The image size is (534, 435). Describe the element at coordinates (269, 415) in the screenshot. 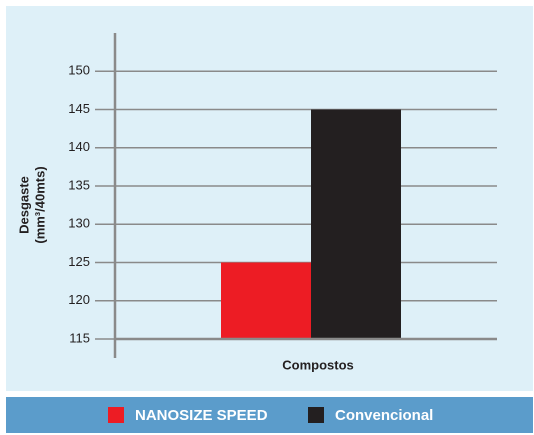

I see `legend-background` at that location.